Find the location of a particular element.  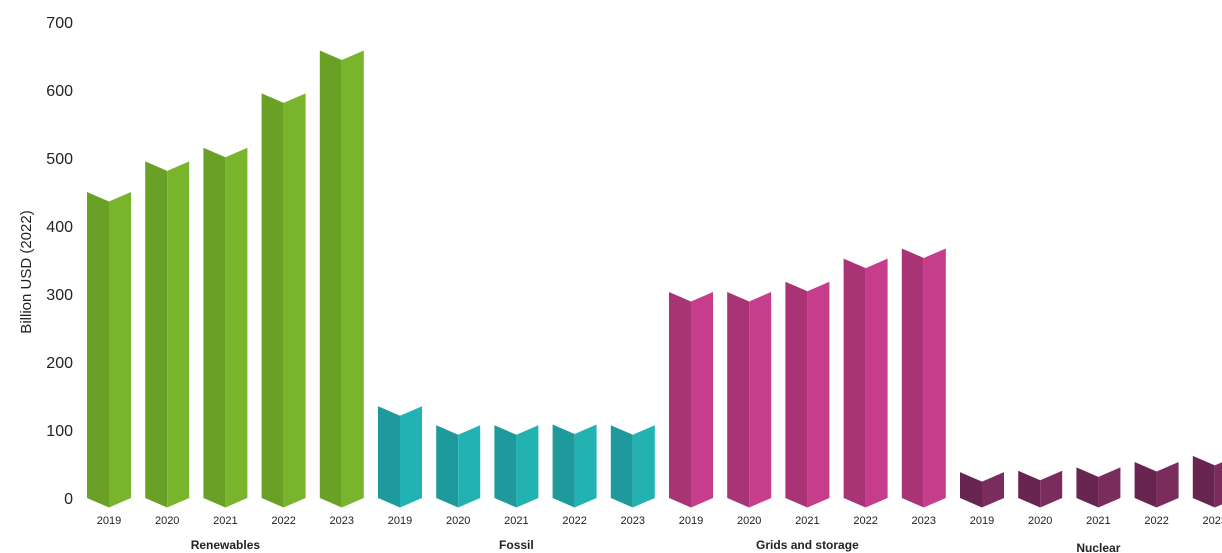

group-label: Renewables is located at coordinates (226, 545).